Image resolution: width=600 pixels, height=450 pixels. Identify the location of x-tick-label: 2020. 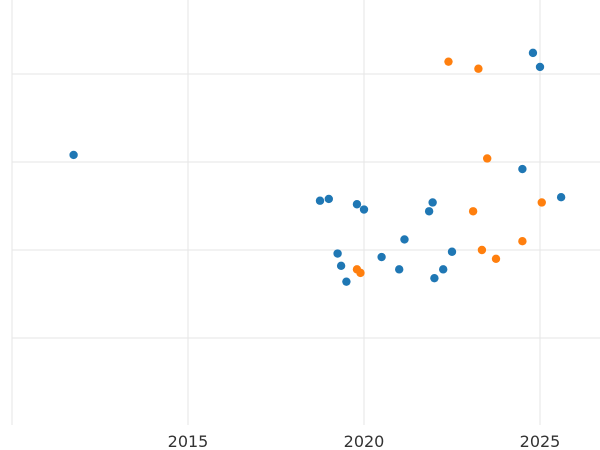
(364, 441).